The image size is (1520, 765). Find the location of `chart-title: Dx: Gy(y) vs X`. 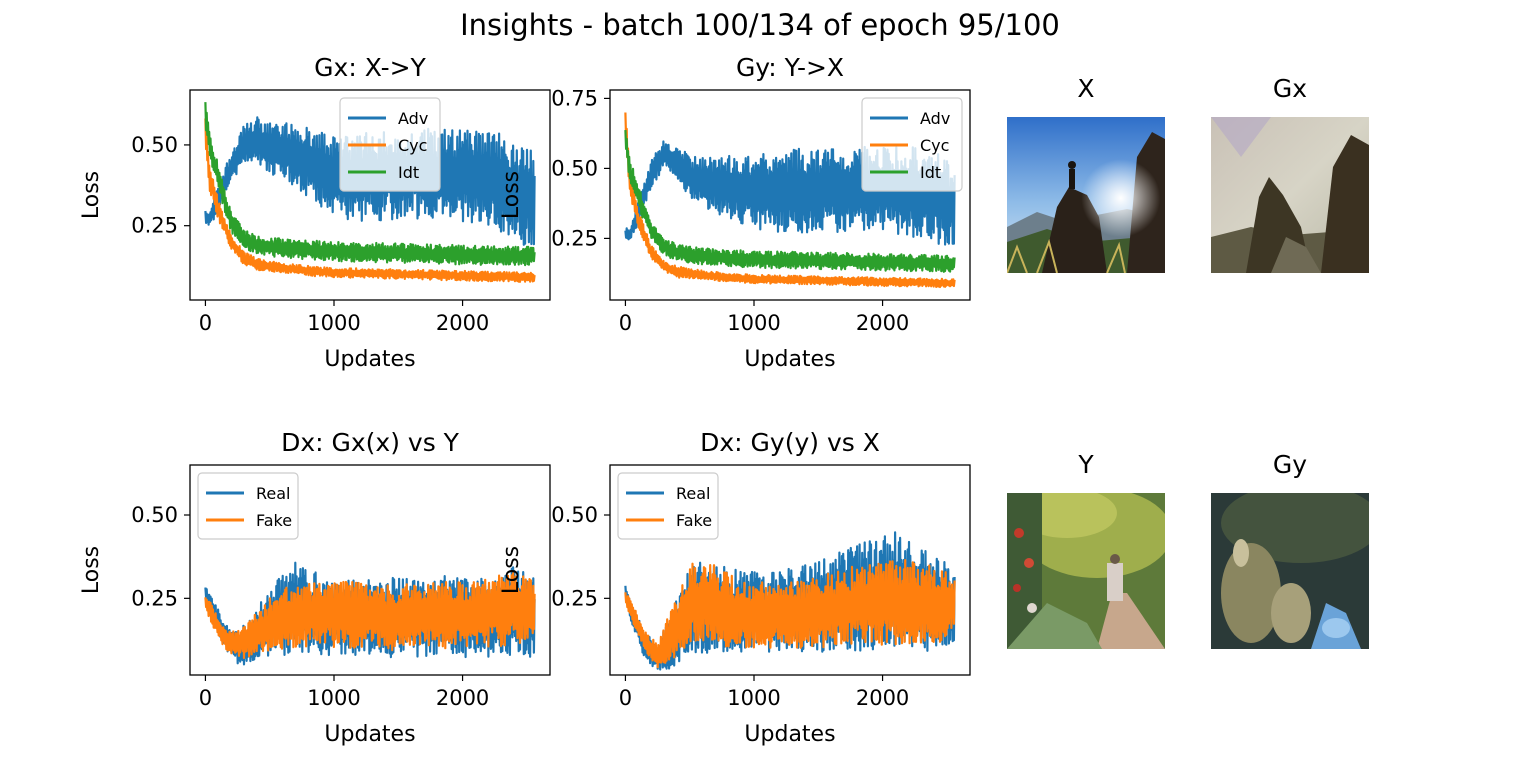

chart-title: Dx: Gy(y) vs X is located at coordinates (790, 442).